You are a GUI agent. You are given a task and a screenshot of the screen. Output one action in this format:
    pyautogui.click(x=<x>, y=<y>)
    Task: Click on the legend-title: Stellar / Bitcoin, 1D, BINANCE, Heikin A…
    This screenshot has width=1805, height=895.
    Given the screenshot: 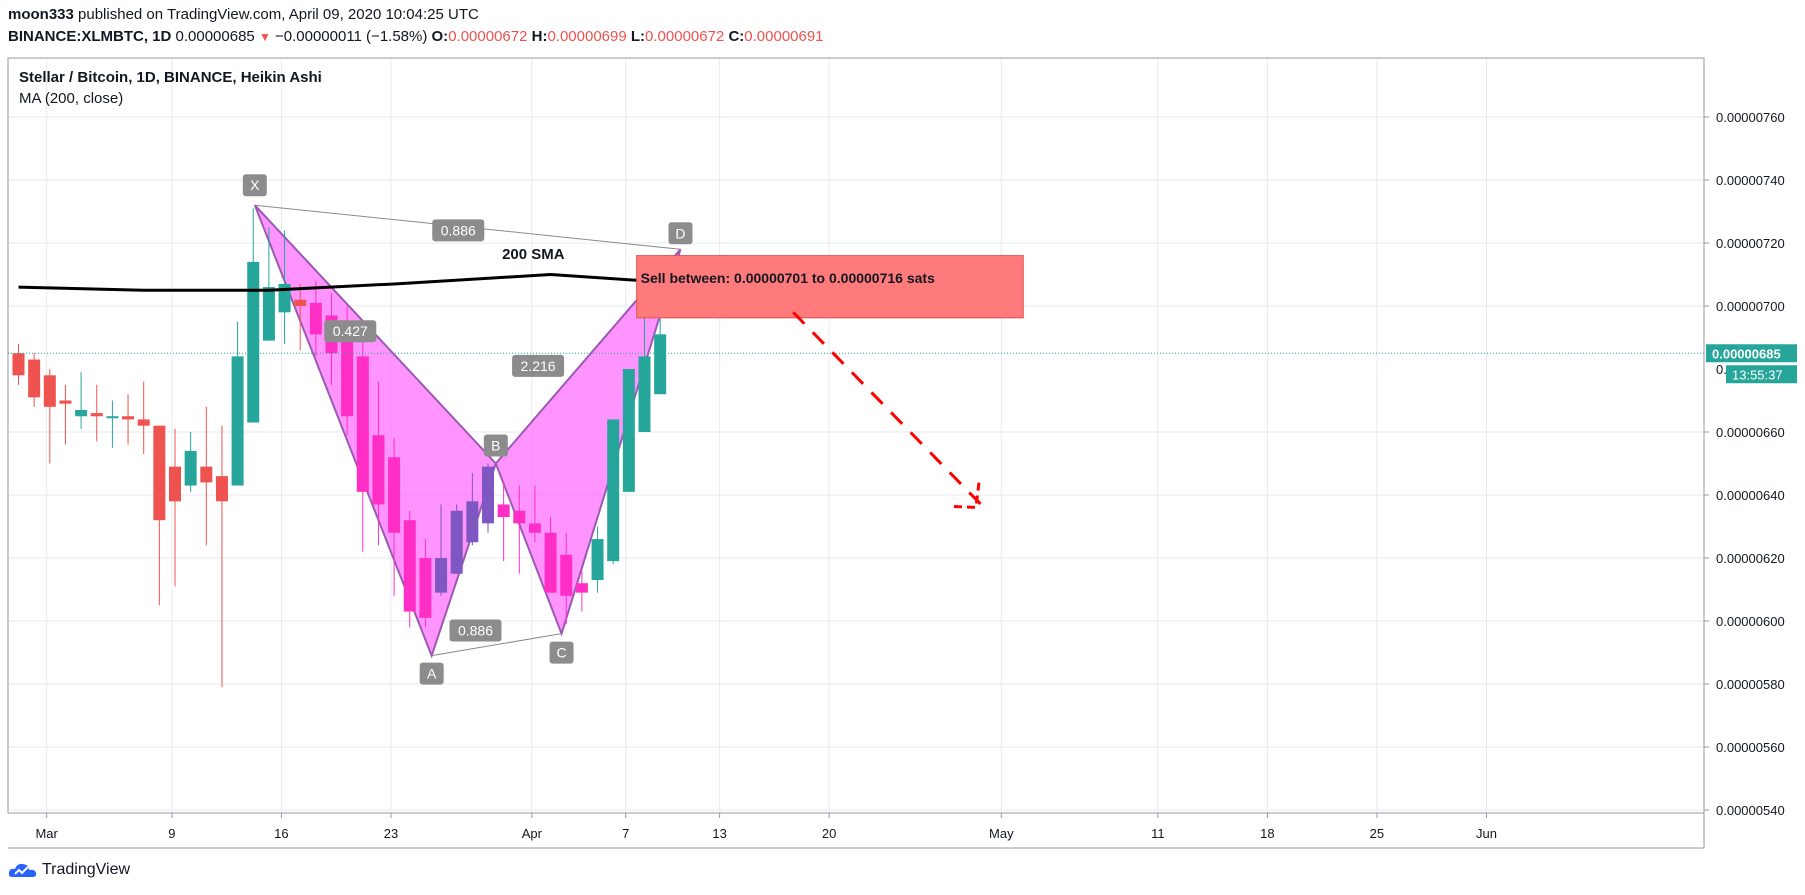 What is the action you would take?
    pyautogui.click(x=170, y=77)
    